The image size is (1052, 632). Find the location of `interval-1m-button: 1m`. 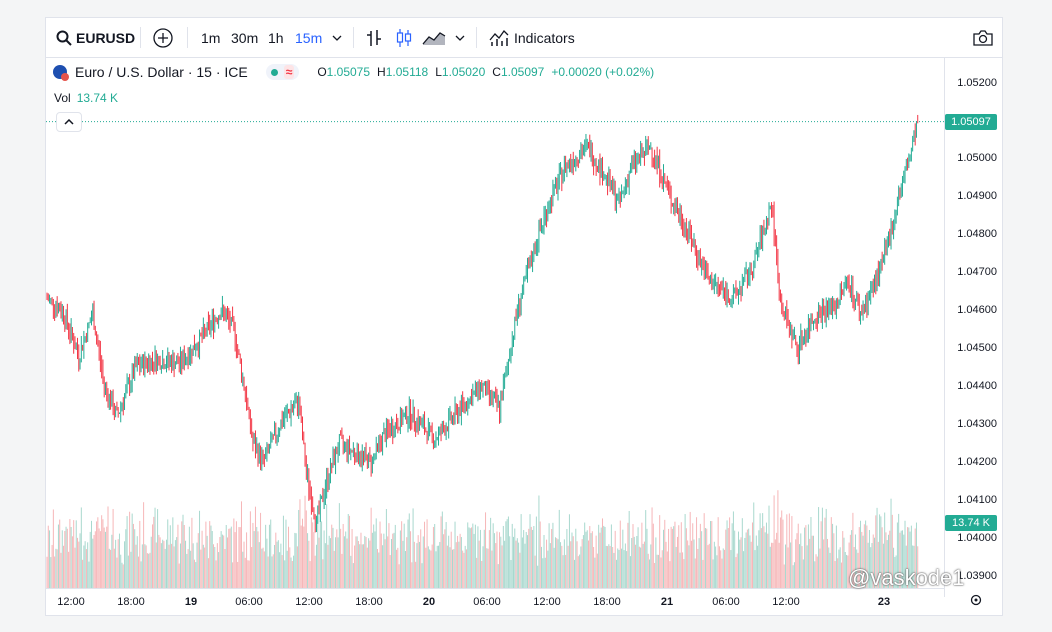

interval-1m-button: 1m is located at coordinates (211, 37).